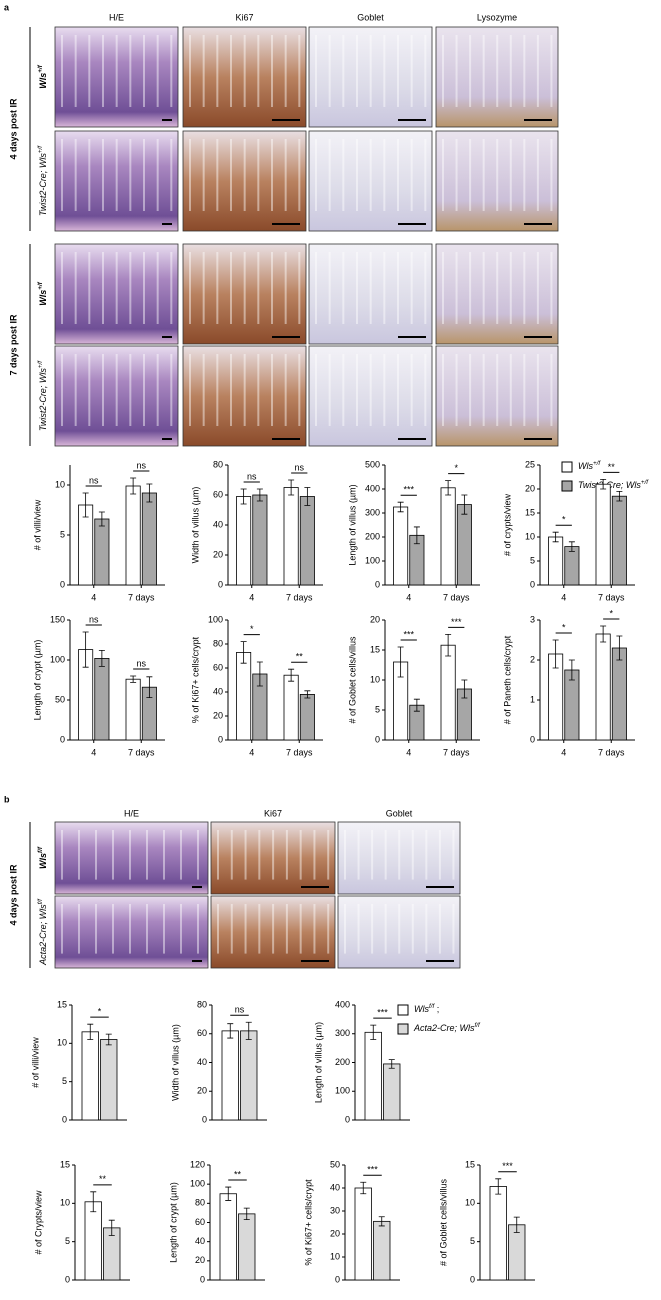 This screenshot has width=661, height=1300. I want to click on y-axis-label: # of Crypts/view, so click(38, 1222).